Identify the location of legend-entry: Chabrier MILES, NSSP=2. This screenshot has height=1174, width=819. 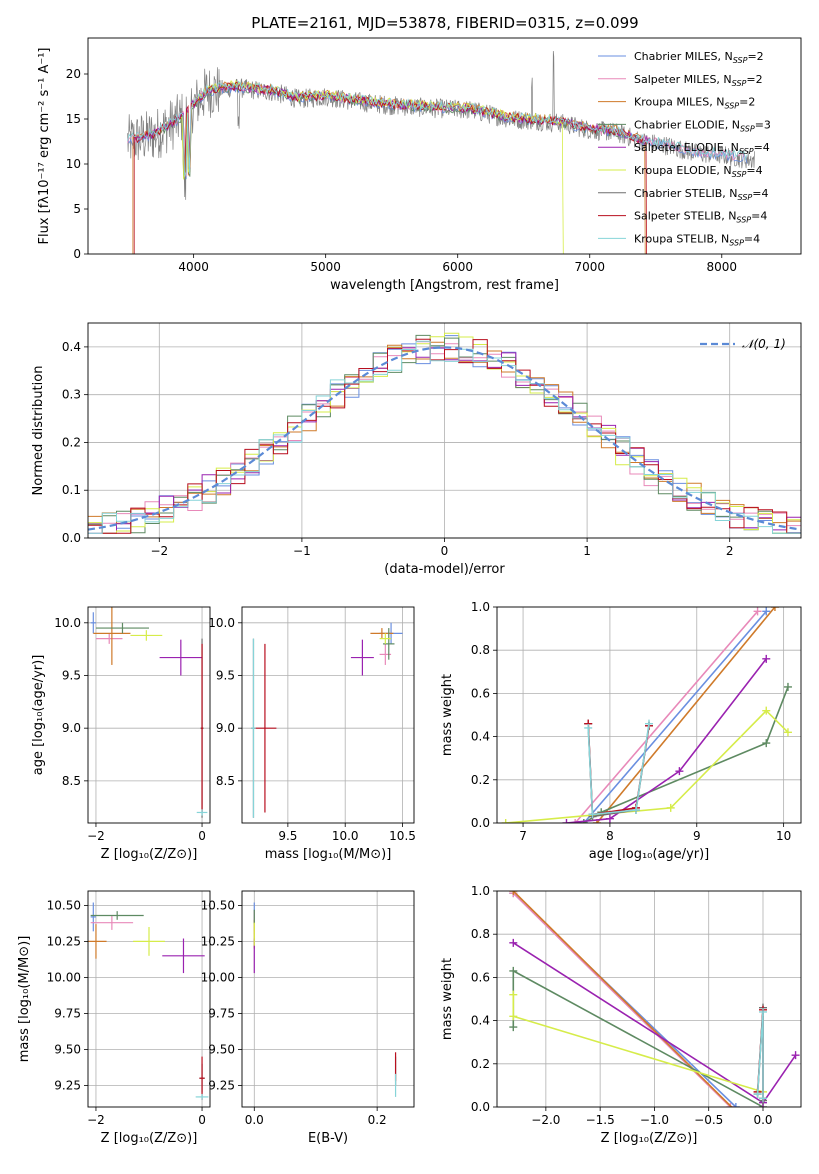
(699, 57).